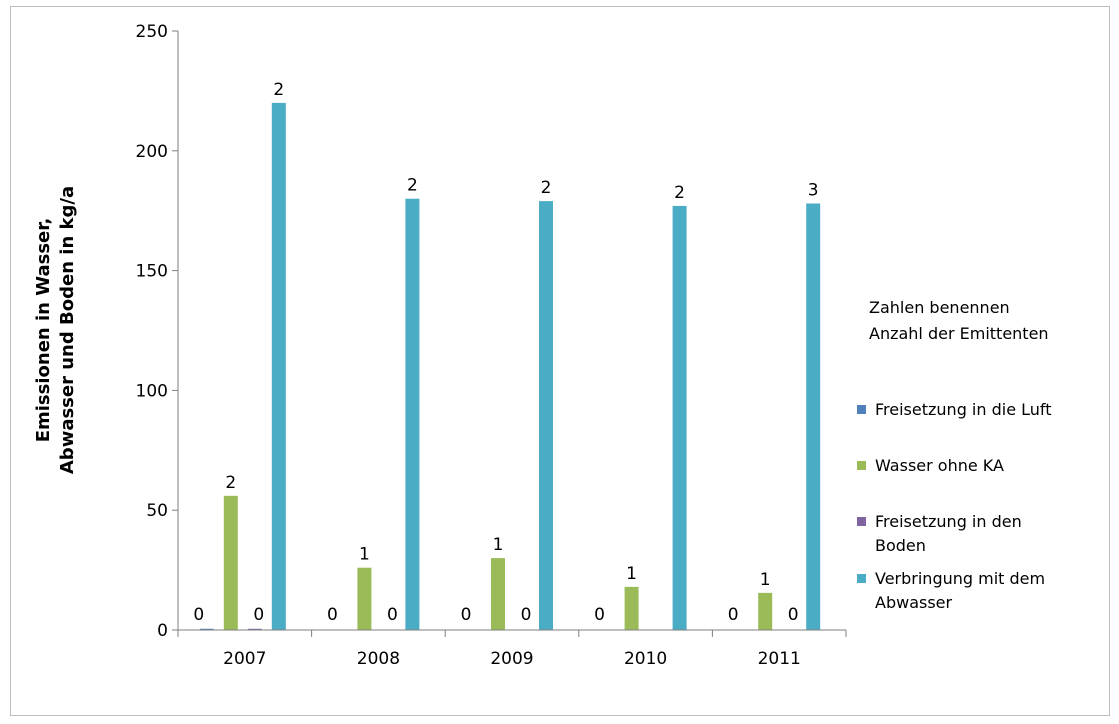 This screenshot has width=1119, height=724. Describe the element at coordinates (645, 659) in the screenshot. I see `x-tick-label: 2010` at that location.